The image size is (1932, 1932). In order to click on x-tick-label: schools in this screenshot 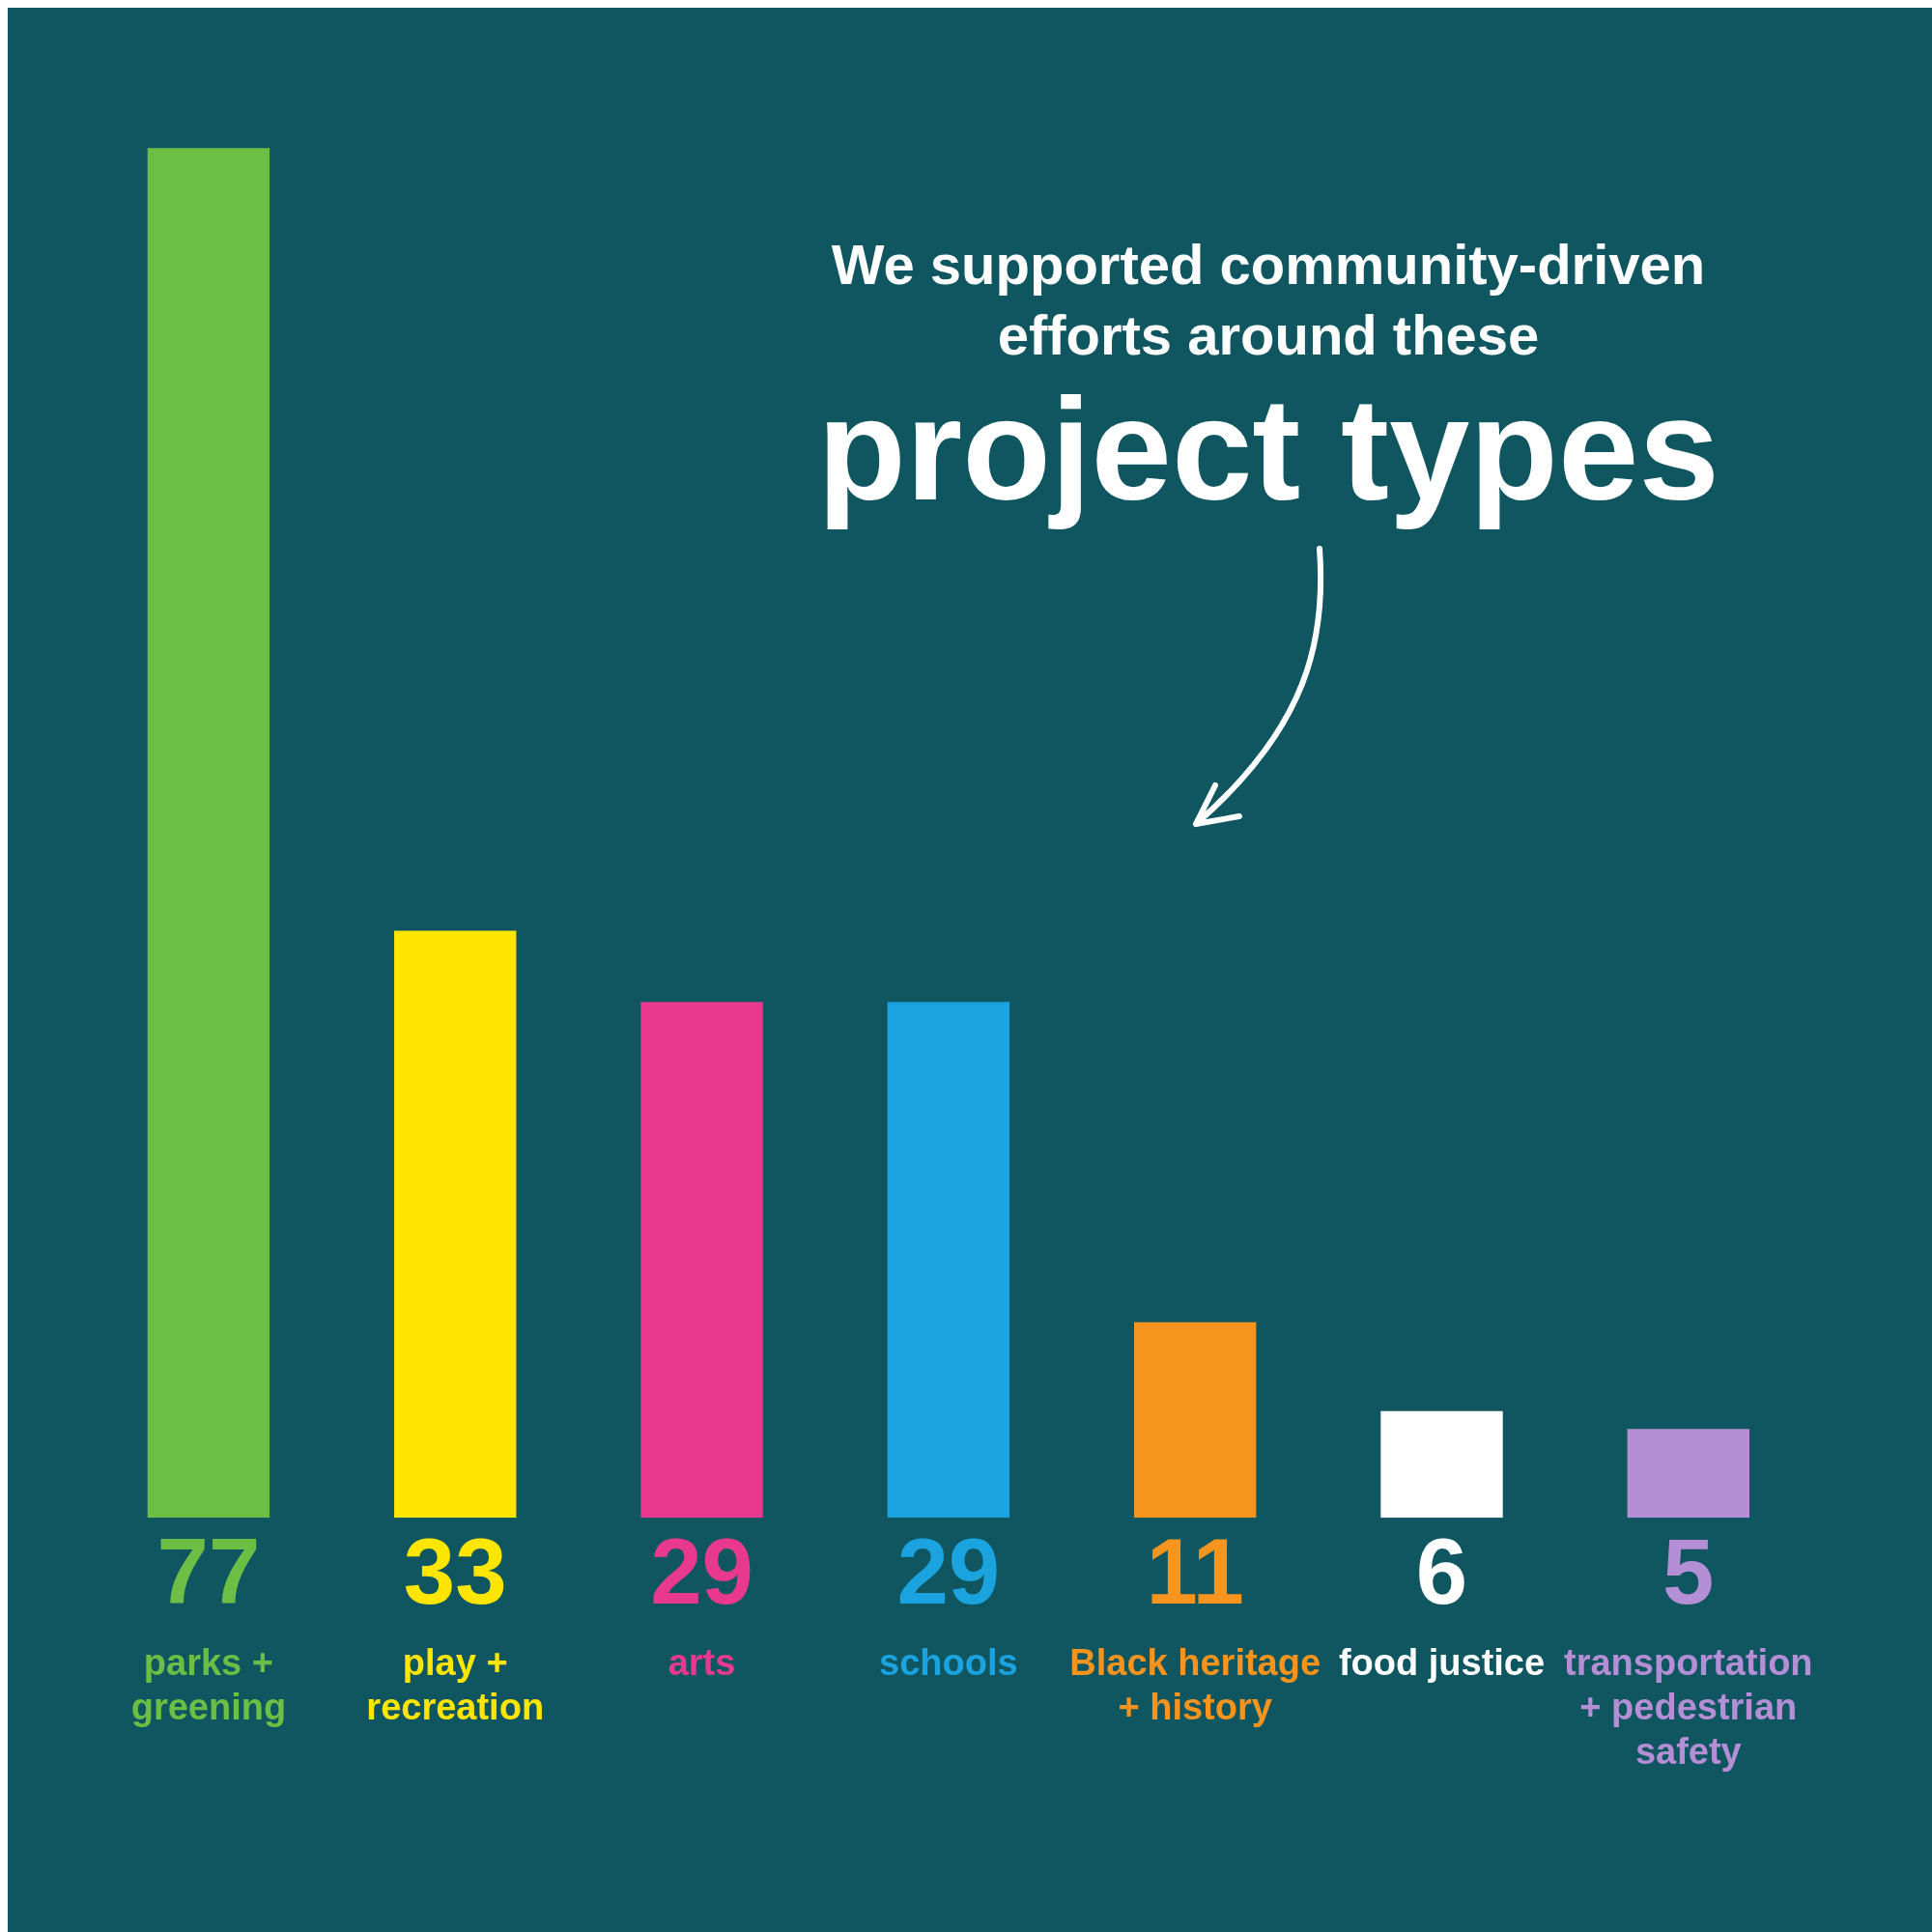, I will do `click(948, 1663)`.